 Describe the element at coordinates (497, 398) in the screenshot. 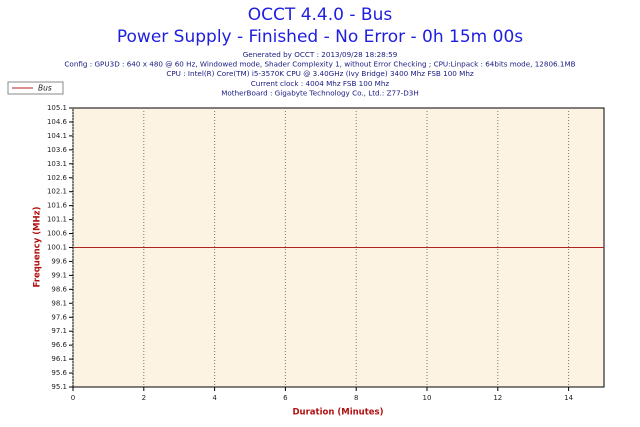

I see `x-tick-label: 12` at that location.